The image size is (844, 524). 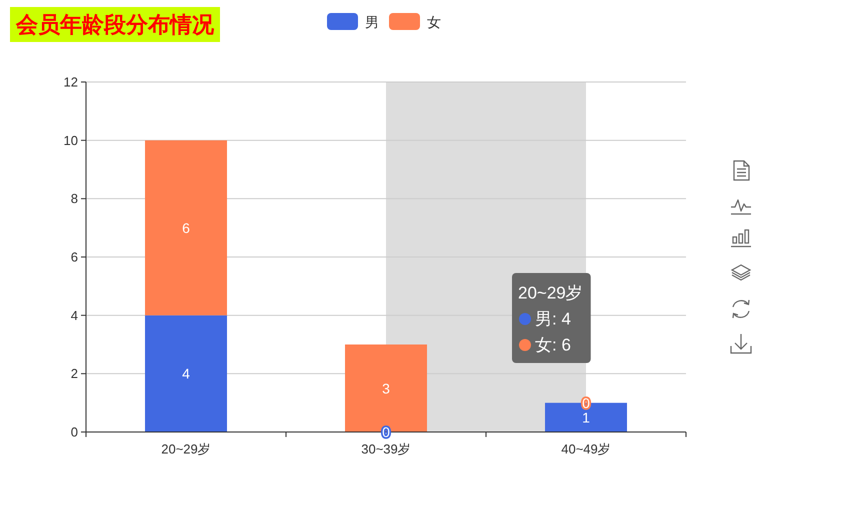 I want to click on data-label: 3, so click(x=386, y=388).